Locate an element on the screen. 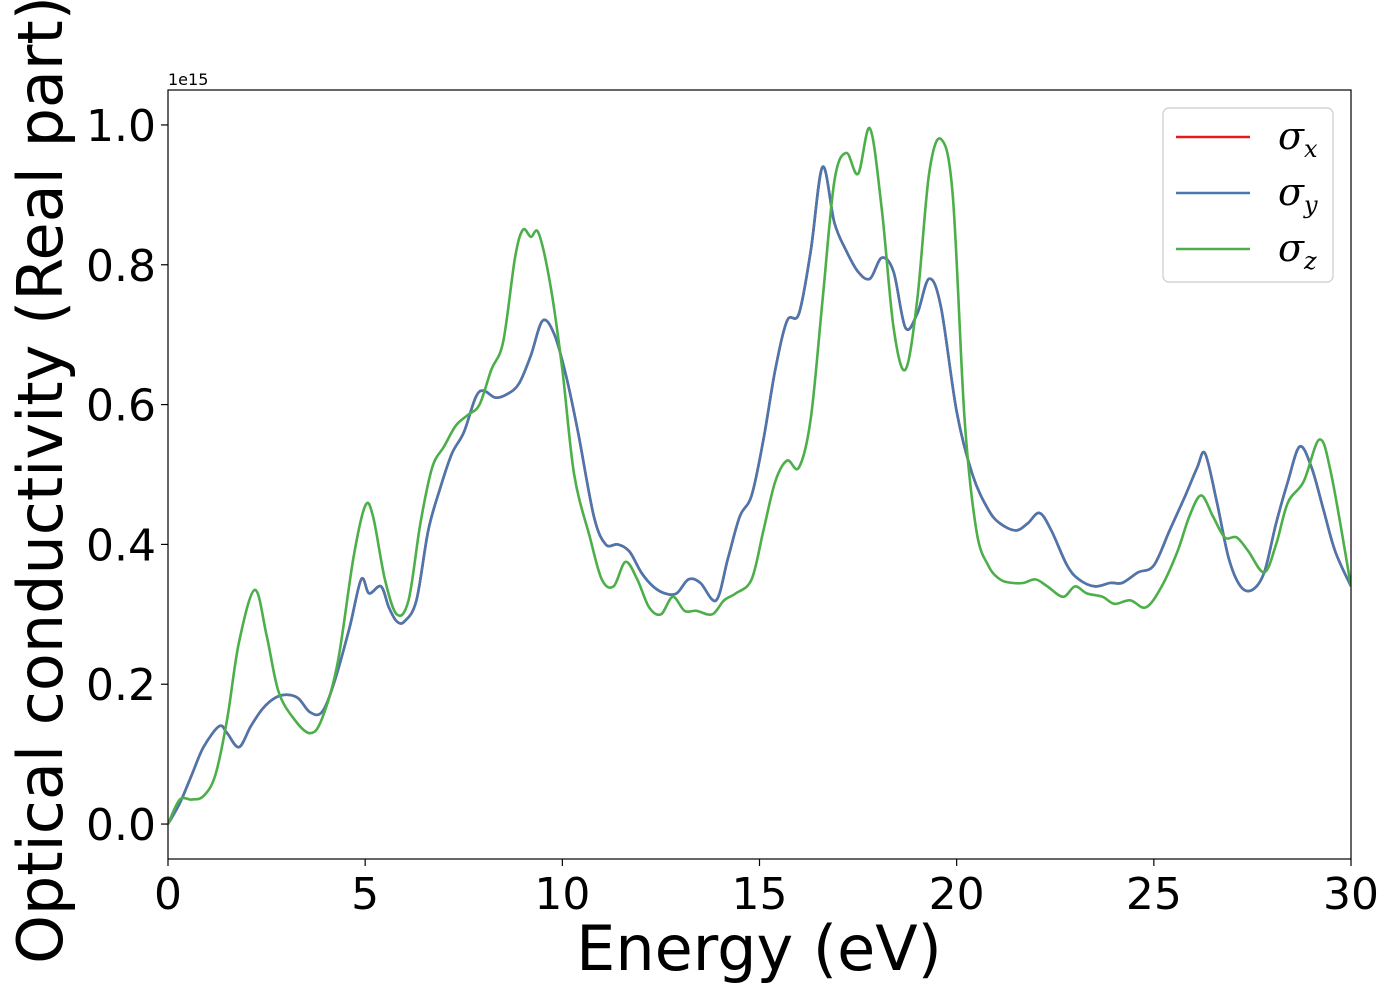  x-axis: 0 5 10 15 20 25 30 is located at coordinates (766, 889).